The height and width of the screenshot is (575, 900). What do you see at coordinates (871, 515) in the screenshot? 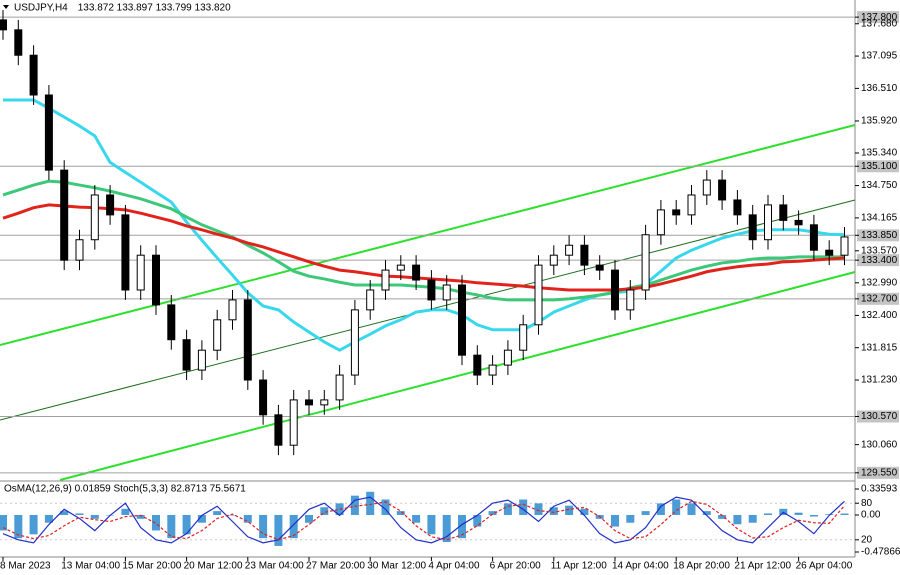
I see `y-tick-label: 0.00` at bounding box center [871, 515].